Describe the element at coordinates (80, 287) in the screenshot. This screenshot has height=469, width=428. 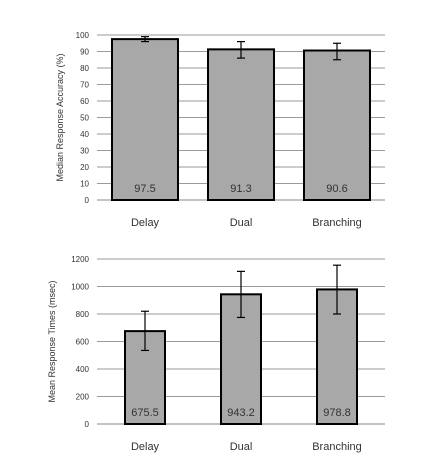
I see `y-tick-label: 1000` at that location.